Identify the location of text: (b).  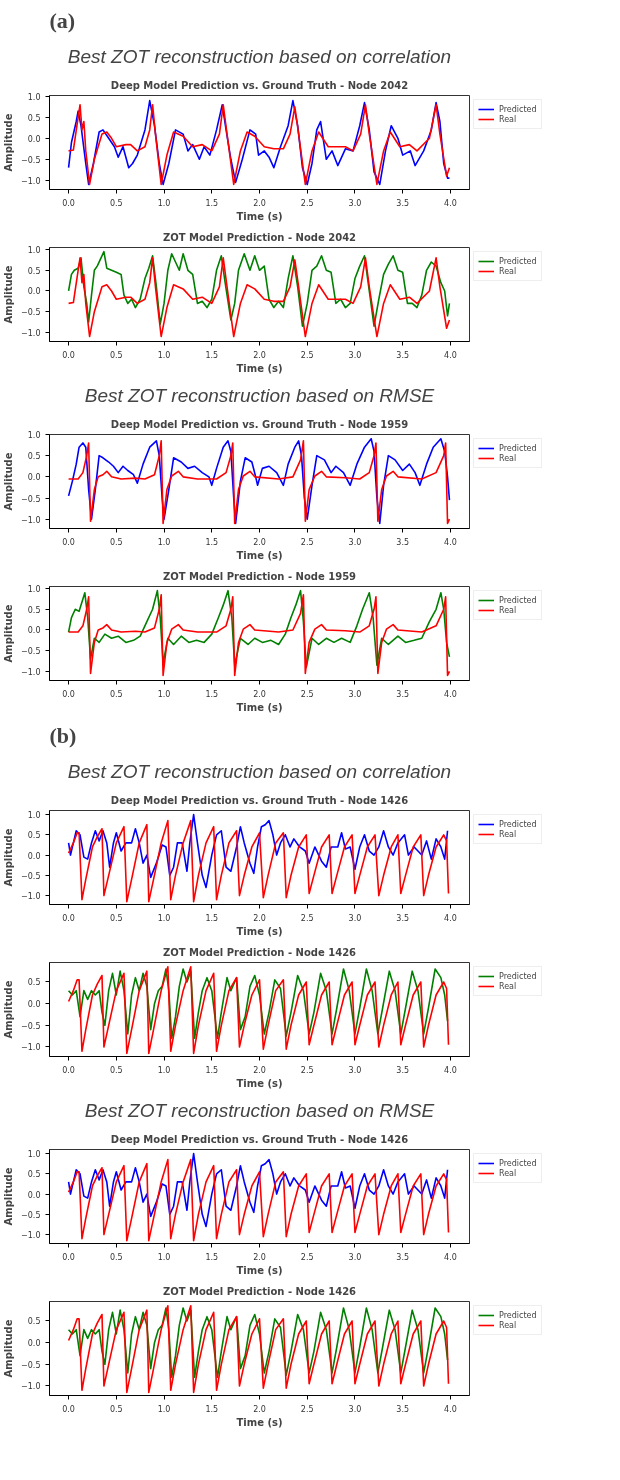
(63, 735).